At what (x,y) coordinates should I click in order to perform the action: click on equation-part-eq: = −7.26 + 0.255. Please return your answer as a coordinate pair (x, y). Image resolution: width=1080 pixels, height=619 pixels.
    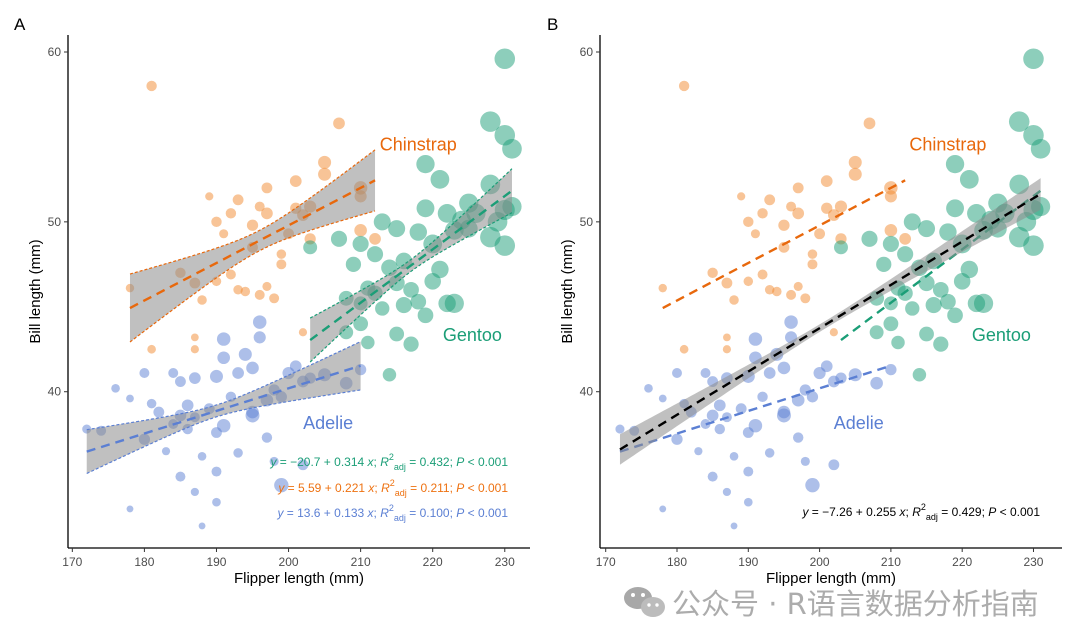
    Looking at the image, I should click on (853, 512).